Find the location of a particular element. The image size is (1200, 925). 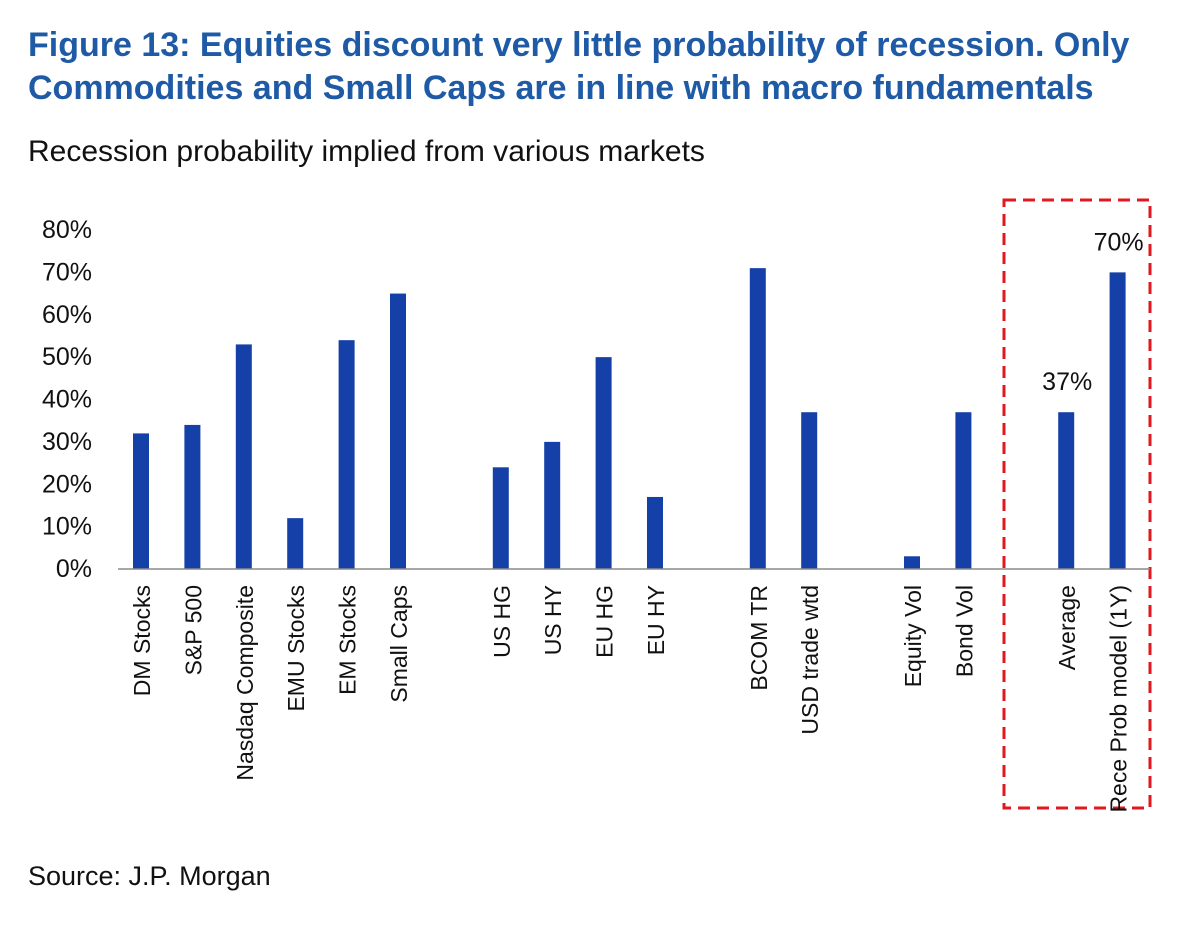

highlight-box is located at coordinates (1077, 504).